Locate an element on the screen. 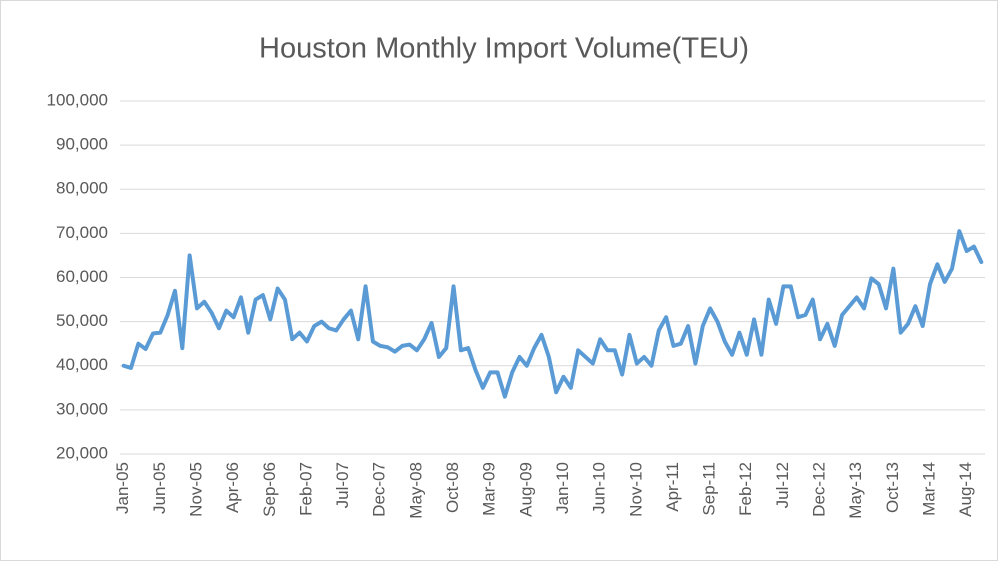 Image resolution: width=998 pixels, height=561 pixels. x-tick-label: Dec-07 is located at coordinates (379, 489).